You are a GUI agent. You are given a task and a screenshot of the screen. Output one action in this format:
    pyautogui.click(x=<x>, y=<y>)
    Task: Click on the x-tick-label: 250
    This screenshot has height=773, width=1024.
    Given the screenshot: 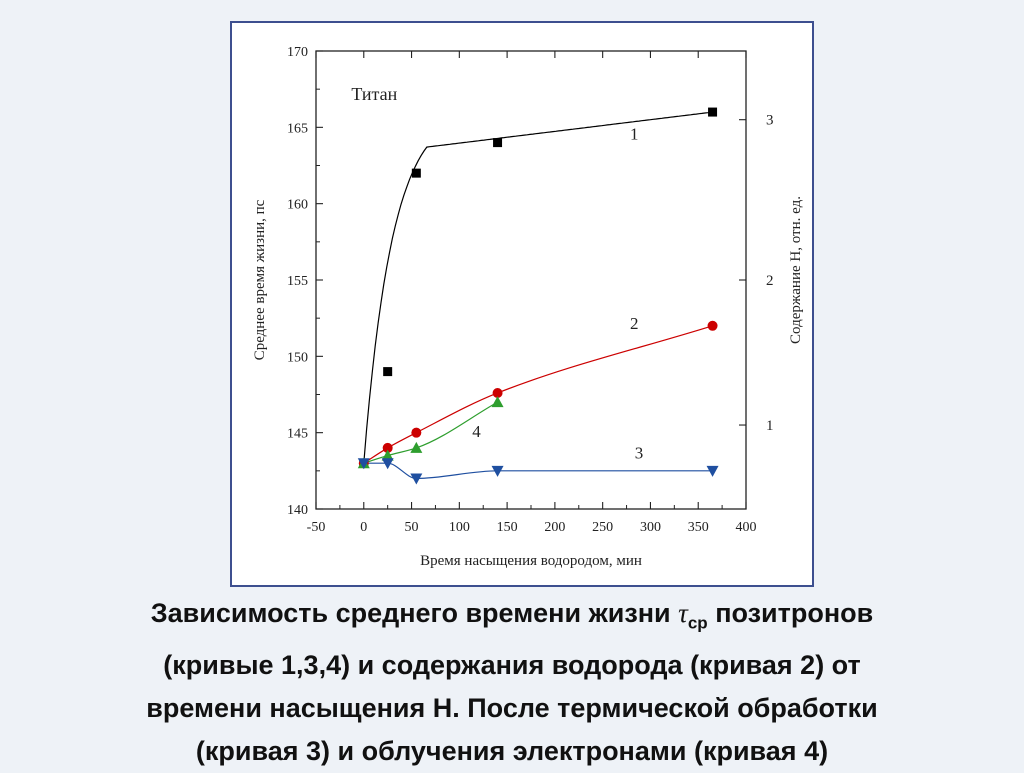 What is the action you would take?
    pyautogui.click(x=602, y=527)
    